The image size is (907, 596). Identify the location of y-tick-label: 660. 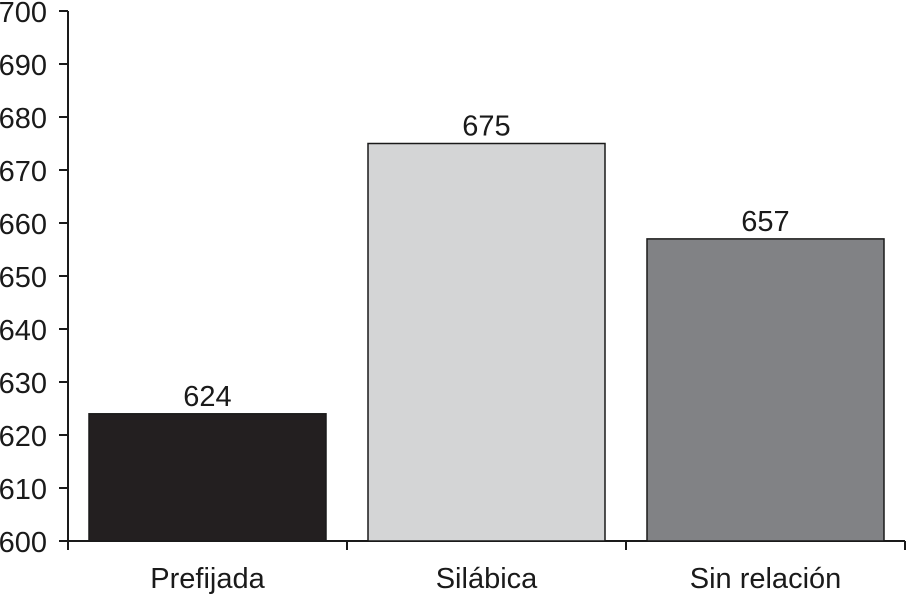
(23, 225).